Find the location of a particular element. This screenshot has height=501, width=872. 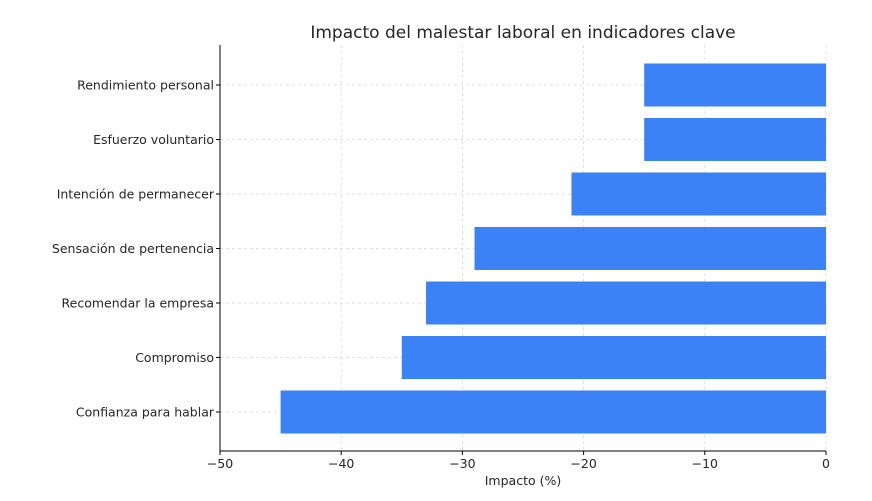

category-label: Confianza para hablar is located at coordinates (145, 412).